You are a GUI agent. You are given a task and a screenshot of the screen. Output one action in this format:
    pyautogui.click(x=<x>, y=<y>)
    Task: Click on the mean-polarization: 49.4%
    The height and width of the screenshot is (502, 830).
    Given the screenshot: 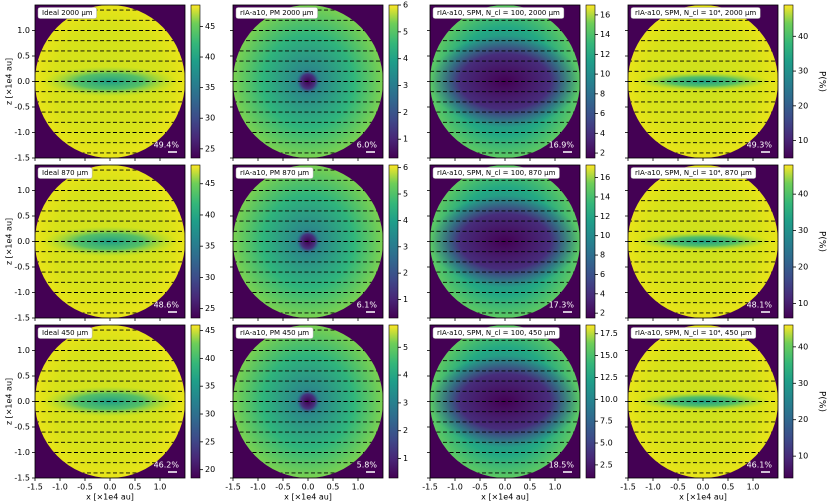 What is the action you would take?
    pyautogui.click(x=167, y=145)
    